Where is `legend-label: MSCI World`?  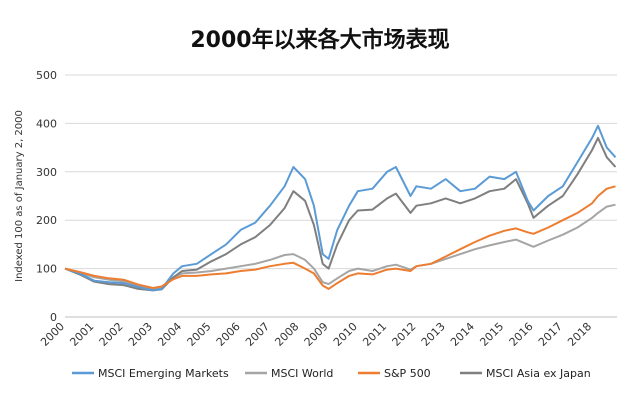
legend-label: MSCI World is located at coordinates (302, 373).